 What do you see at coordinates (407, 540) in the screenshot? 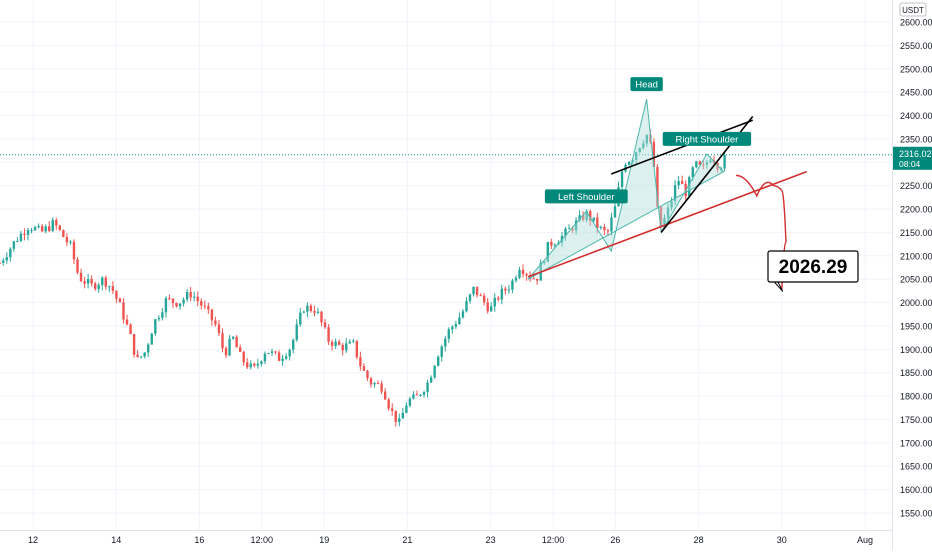
I see `time-tick-label: 21` at bounding box center [407, 540].